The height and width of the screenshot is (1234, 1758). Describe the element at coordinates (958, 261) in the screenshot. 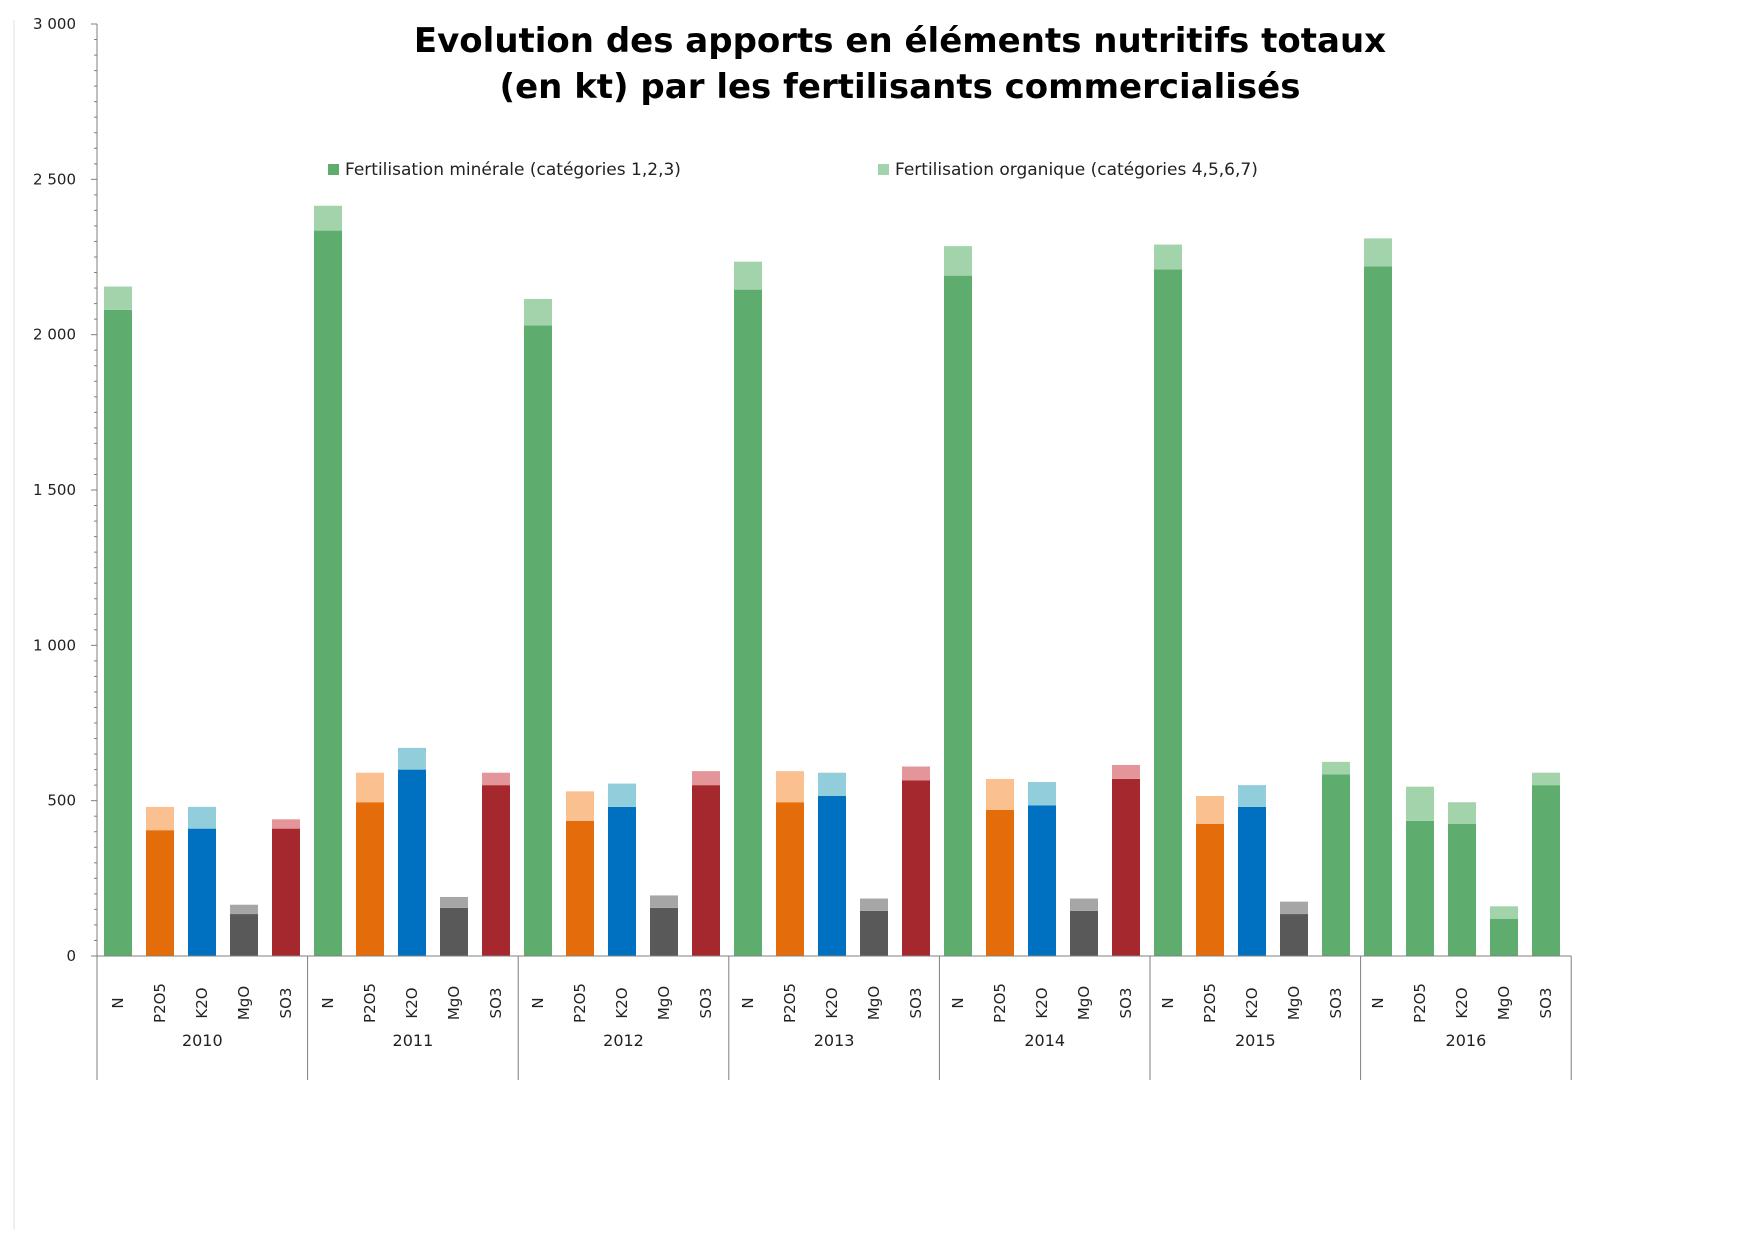

I see `bar-organic-2014-N` at that location.